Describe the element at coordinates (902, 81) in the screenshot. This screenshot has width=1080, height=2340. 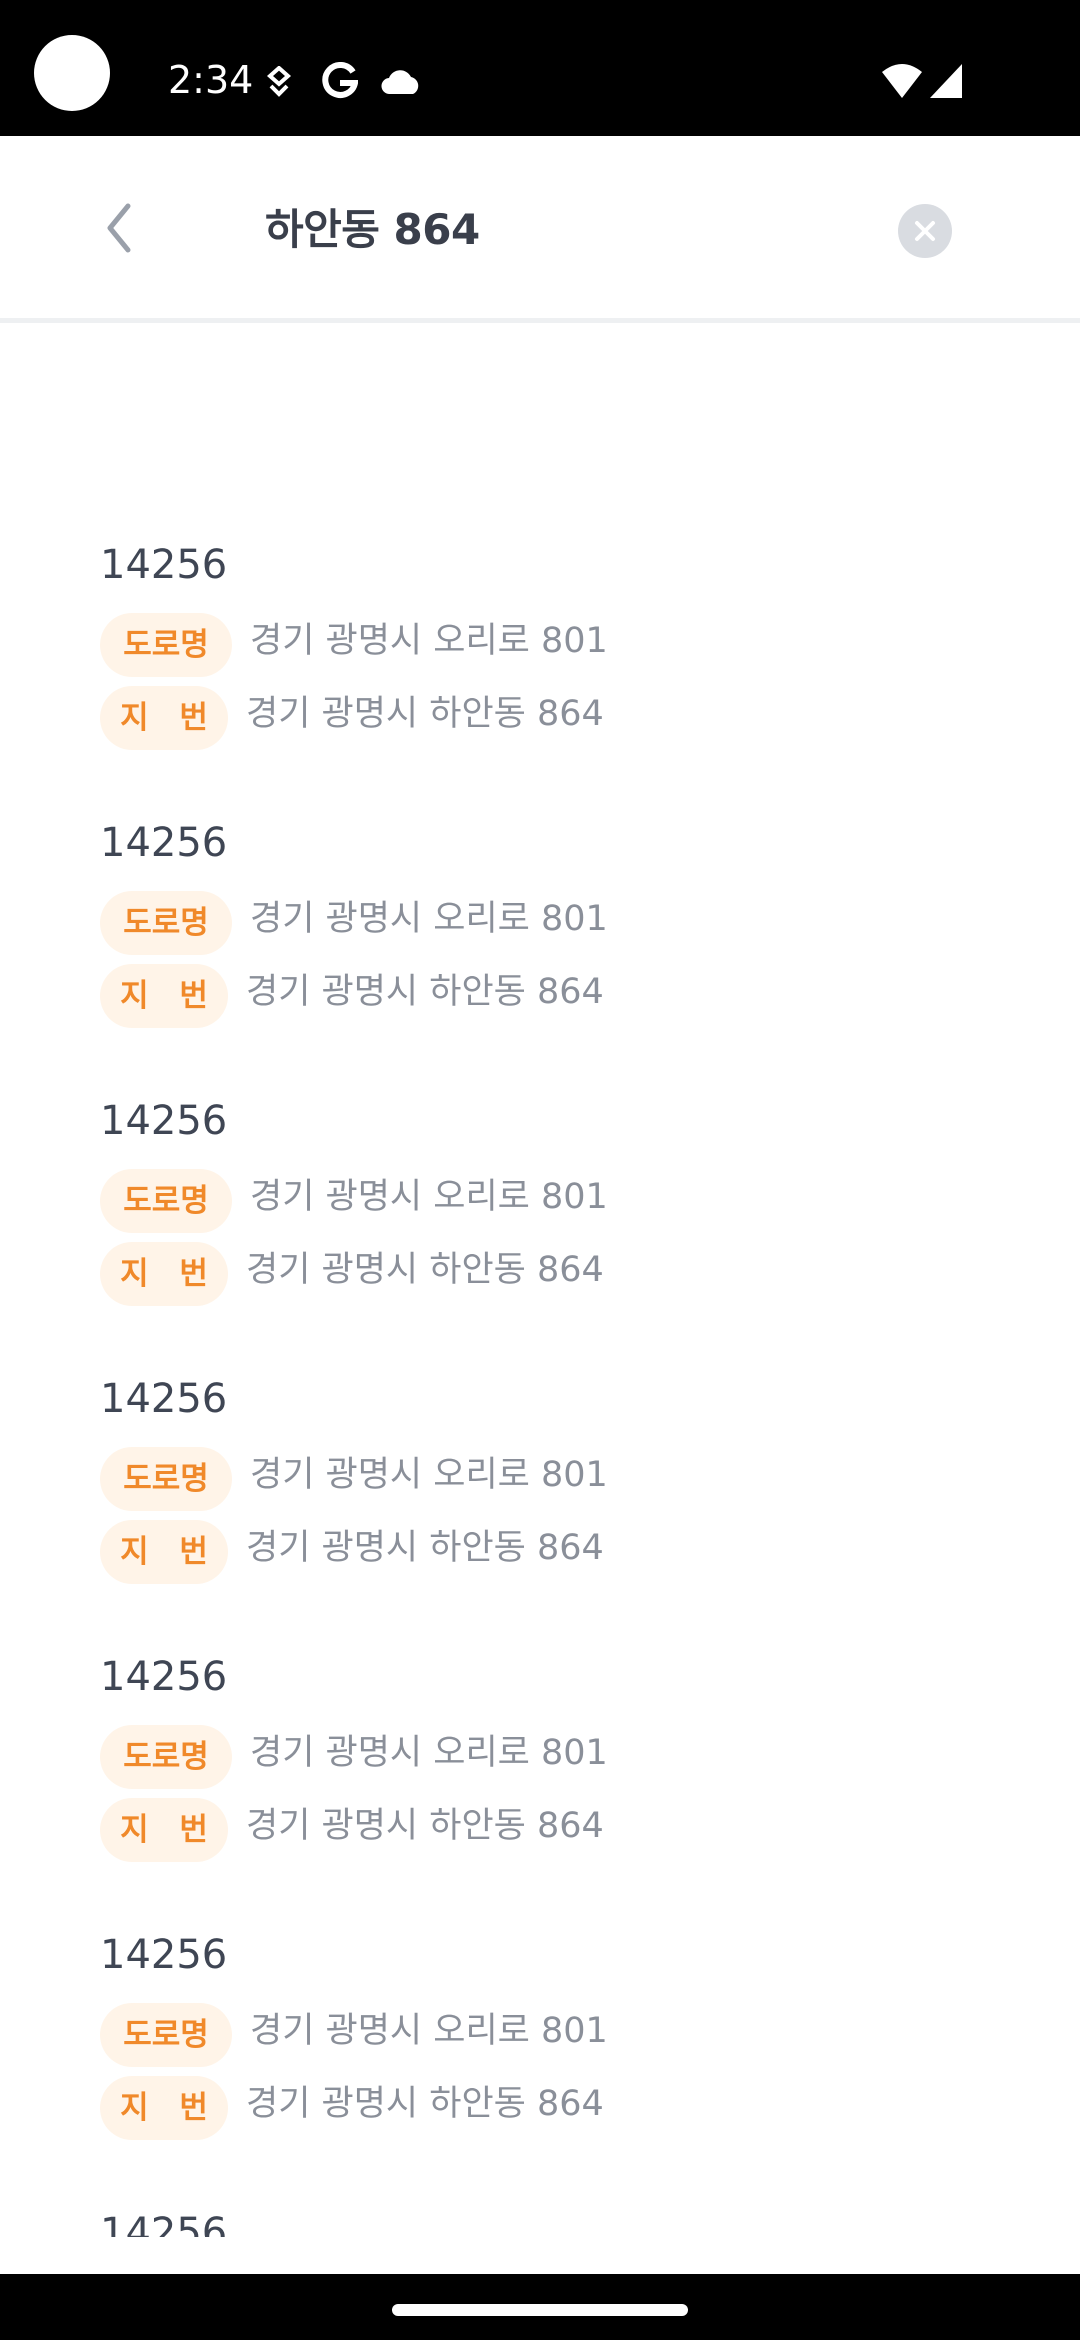
I see `wifi-icon` at that location.